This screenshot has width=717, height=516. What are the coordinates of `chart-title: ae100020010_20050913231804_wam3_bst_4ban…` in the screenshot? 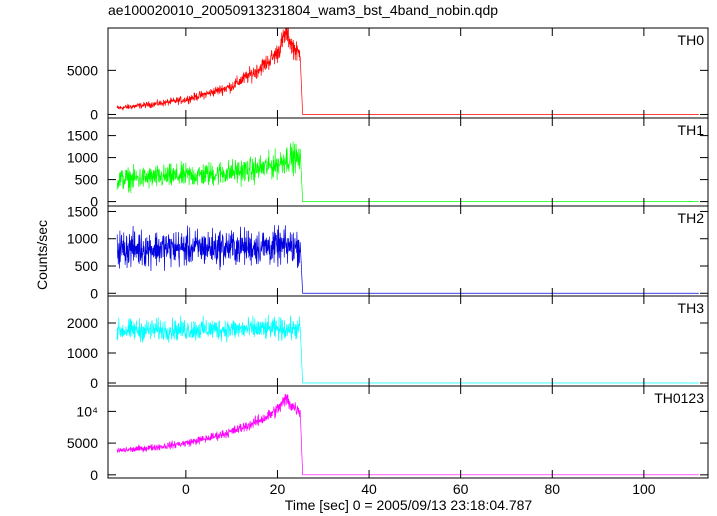 It's located at (303, 10).